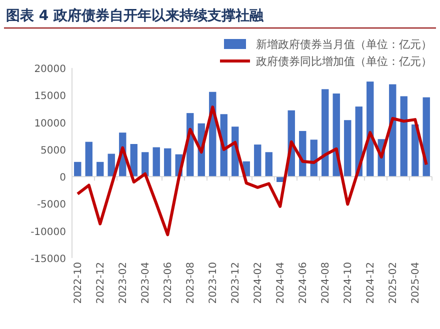 The width and height of the screenshot is (440, 329). Describe the element at coordinates (50, 96) in the screenshot. I see `y-tick-label: 15000` at that location.